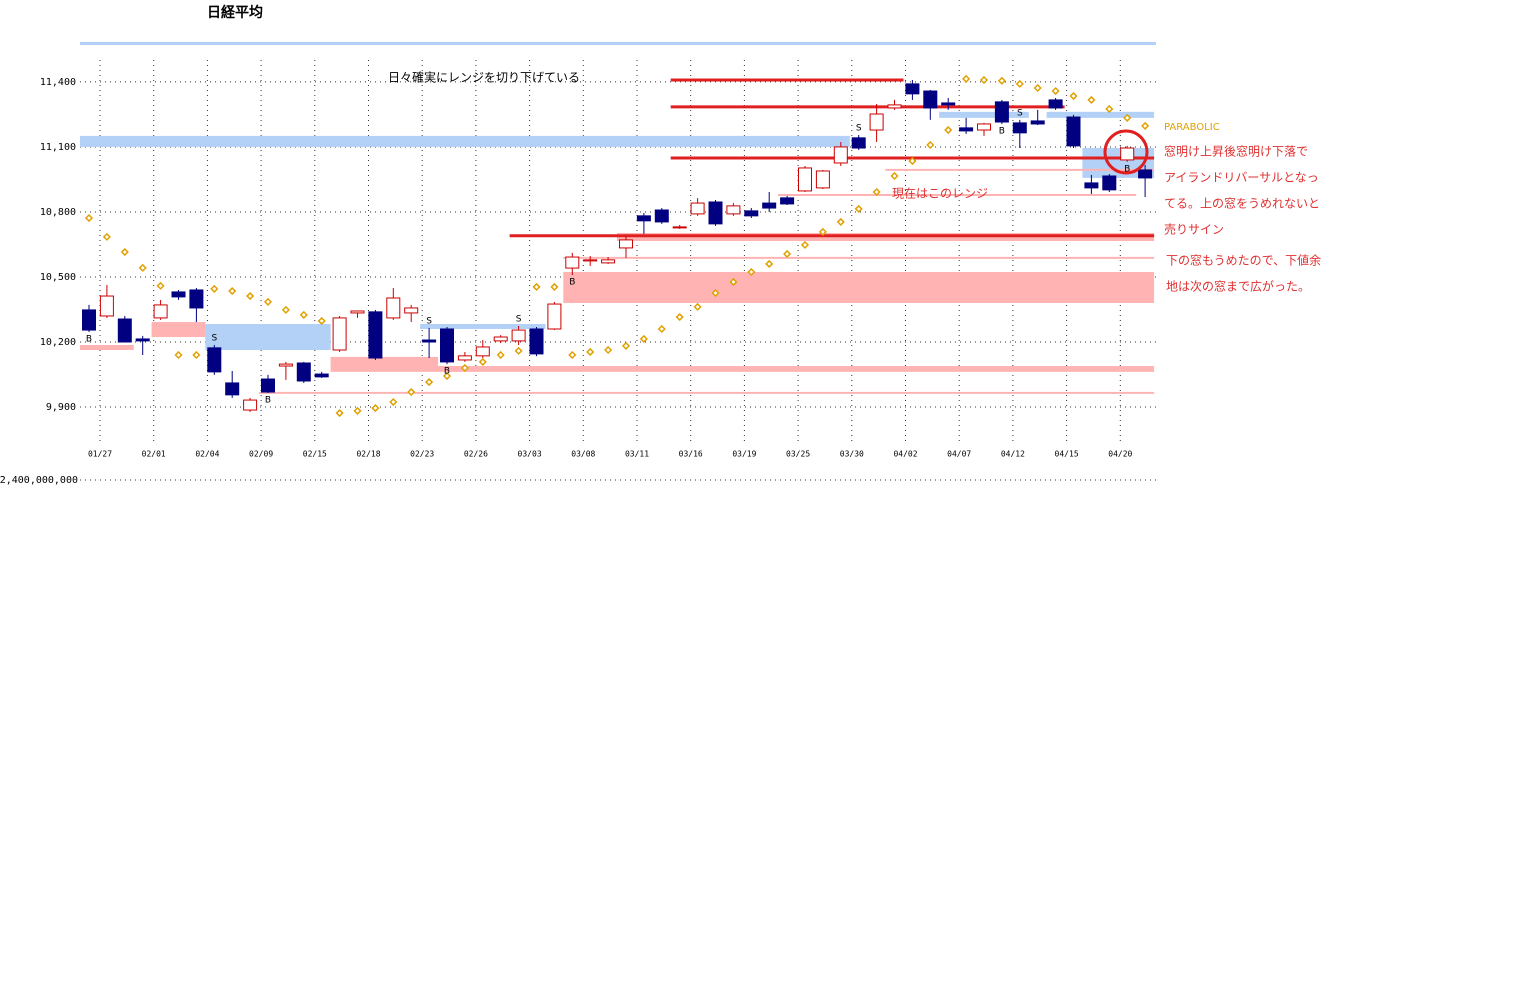 The image size is (1536, 1002). What do you see at coordinates (1194, 229) in the screenshot?
I see `annotation: 売りサイン` at bounding box center [1194, 229].